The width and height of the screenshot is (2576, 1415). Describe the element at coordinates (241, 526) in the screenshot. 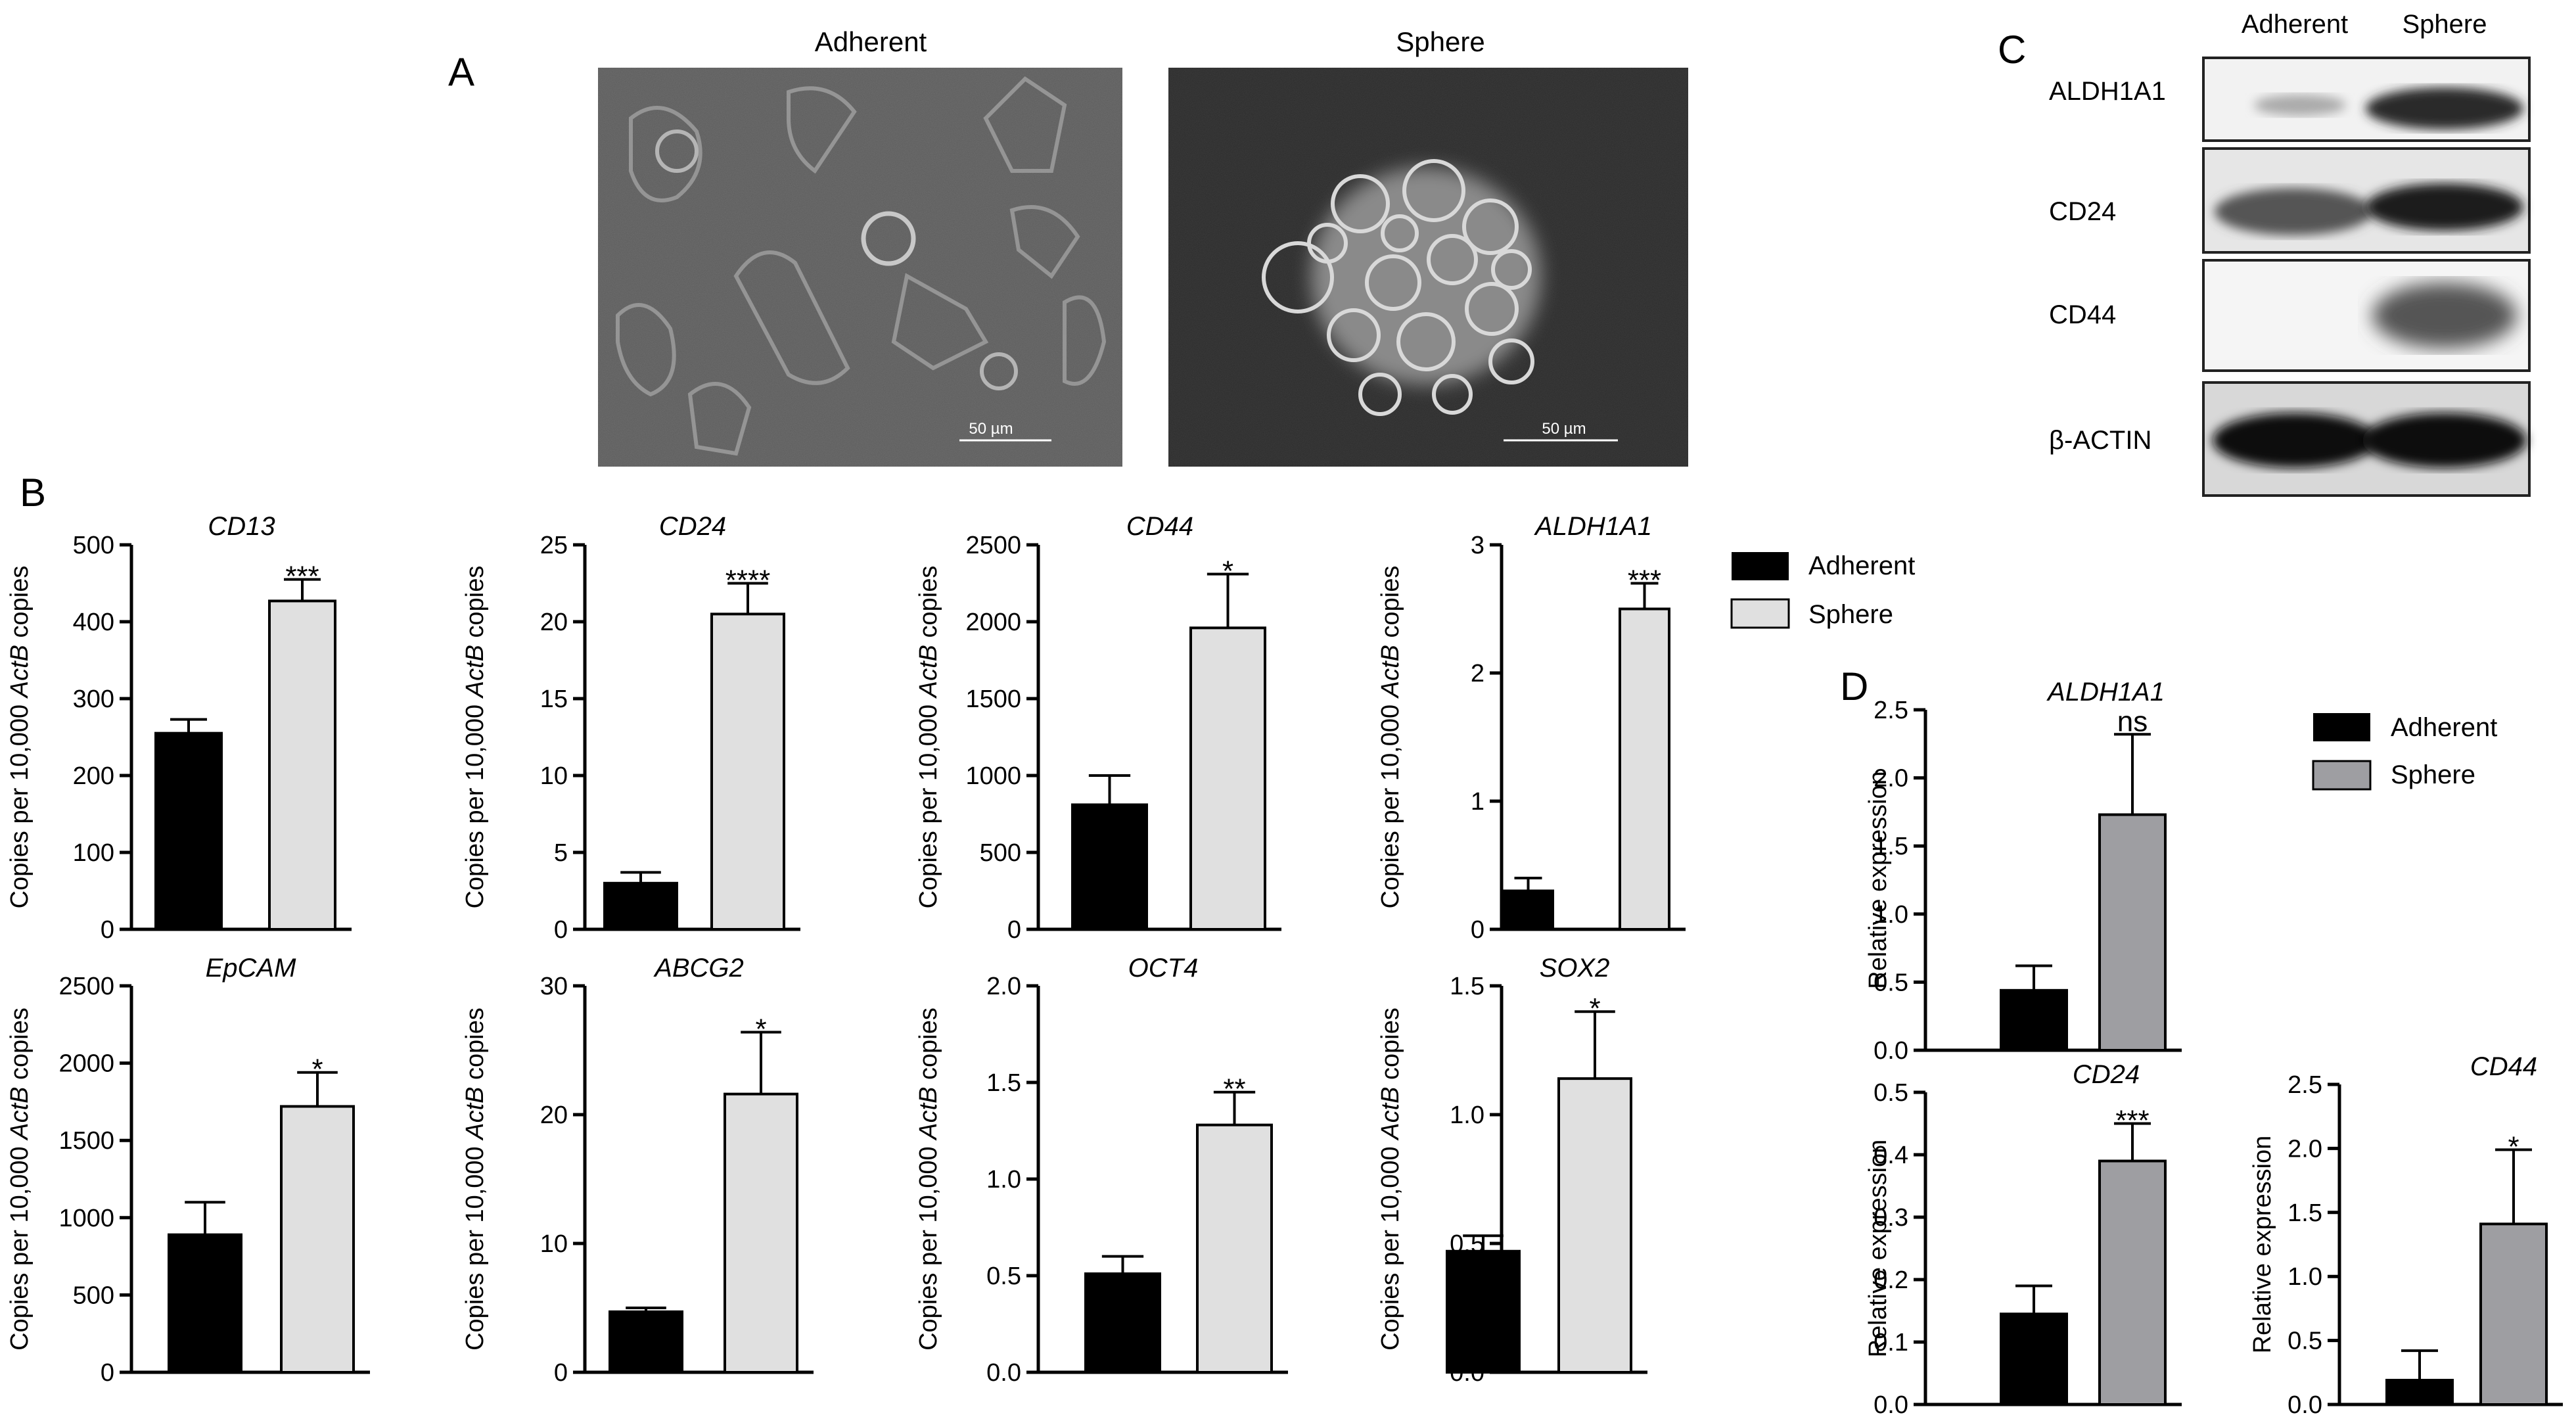

I see `chart-title: CD13` at that location.